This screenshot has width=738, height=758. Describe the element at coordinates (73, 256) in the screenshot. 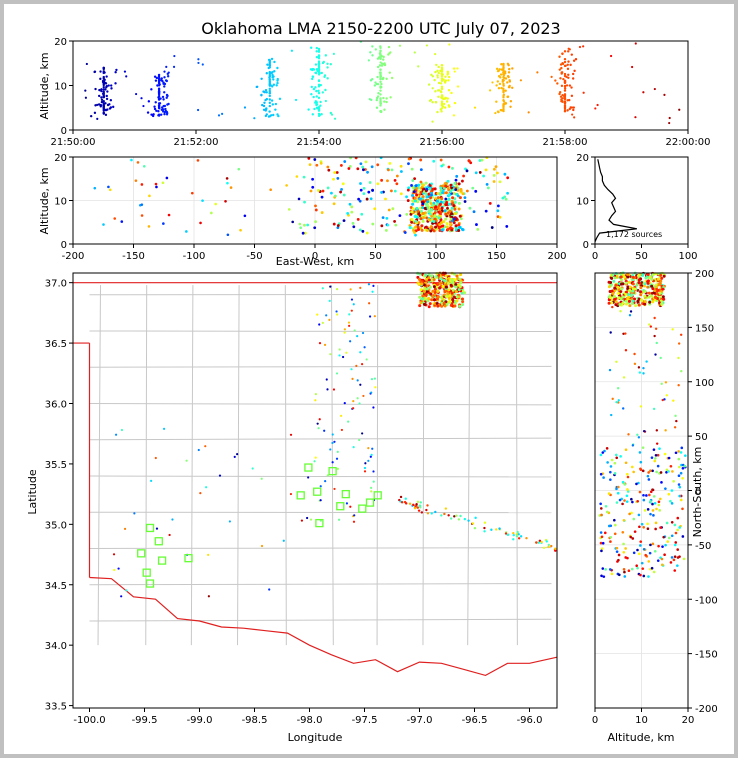

I see `x-tick-label: -200` at that location.